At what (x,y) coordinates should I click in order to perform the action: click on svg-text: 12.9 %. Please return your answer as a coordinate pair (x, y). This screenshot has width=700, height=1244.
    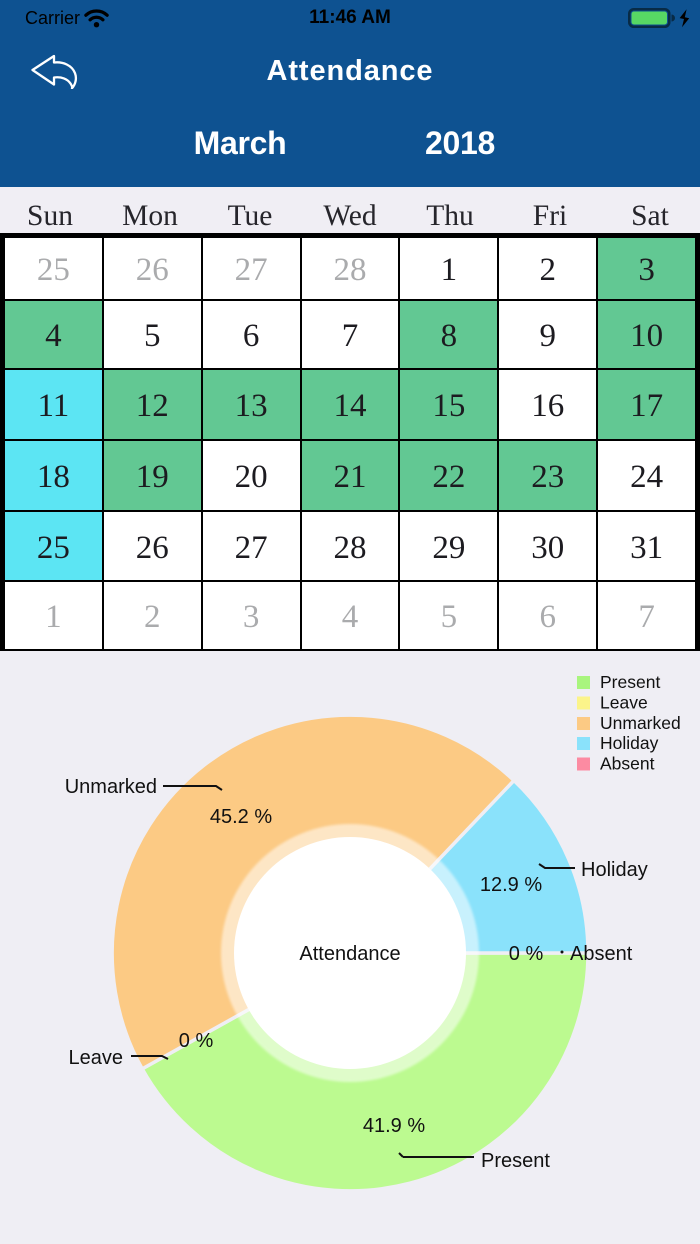
    Looking at the image, I should click on (511, 885).